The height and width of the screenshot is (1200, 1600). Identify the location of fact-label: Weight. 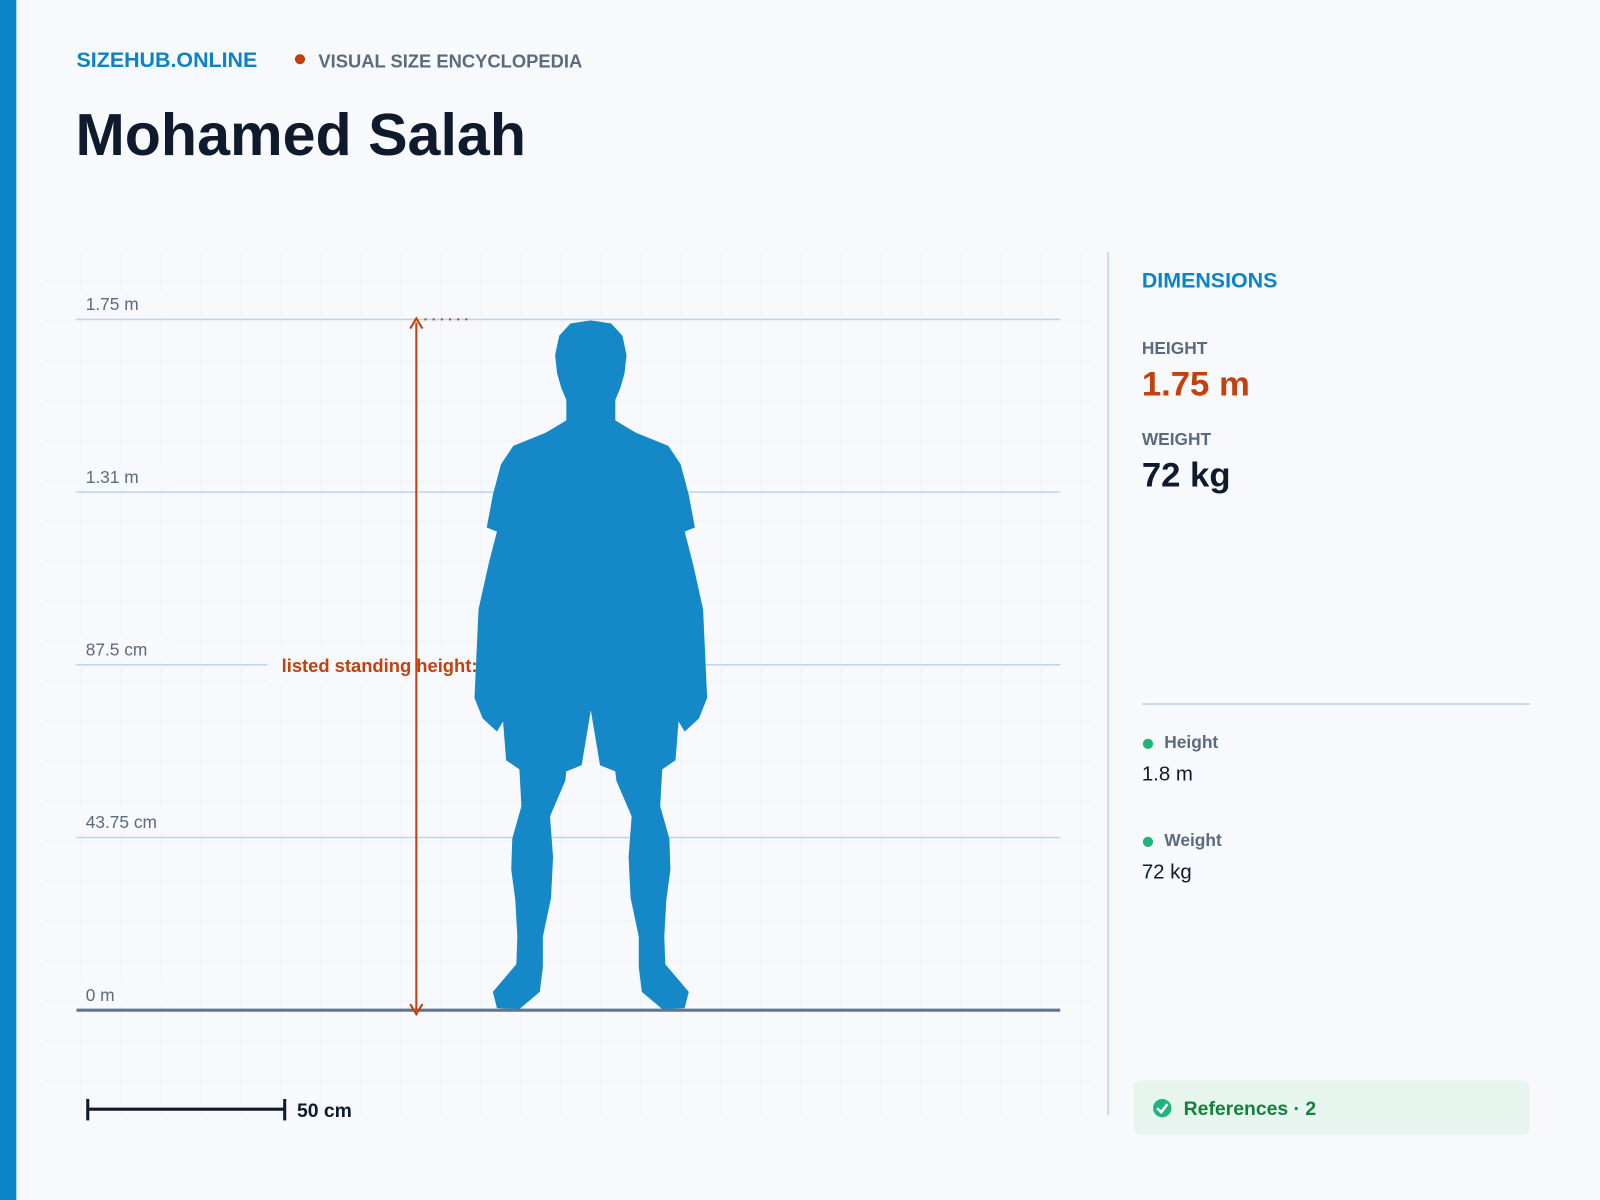
(1193, 840).